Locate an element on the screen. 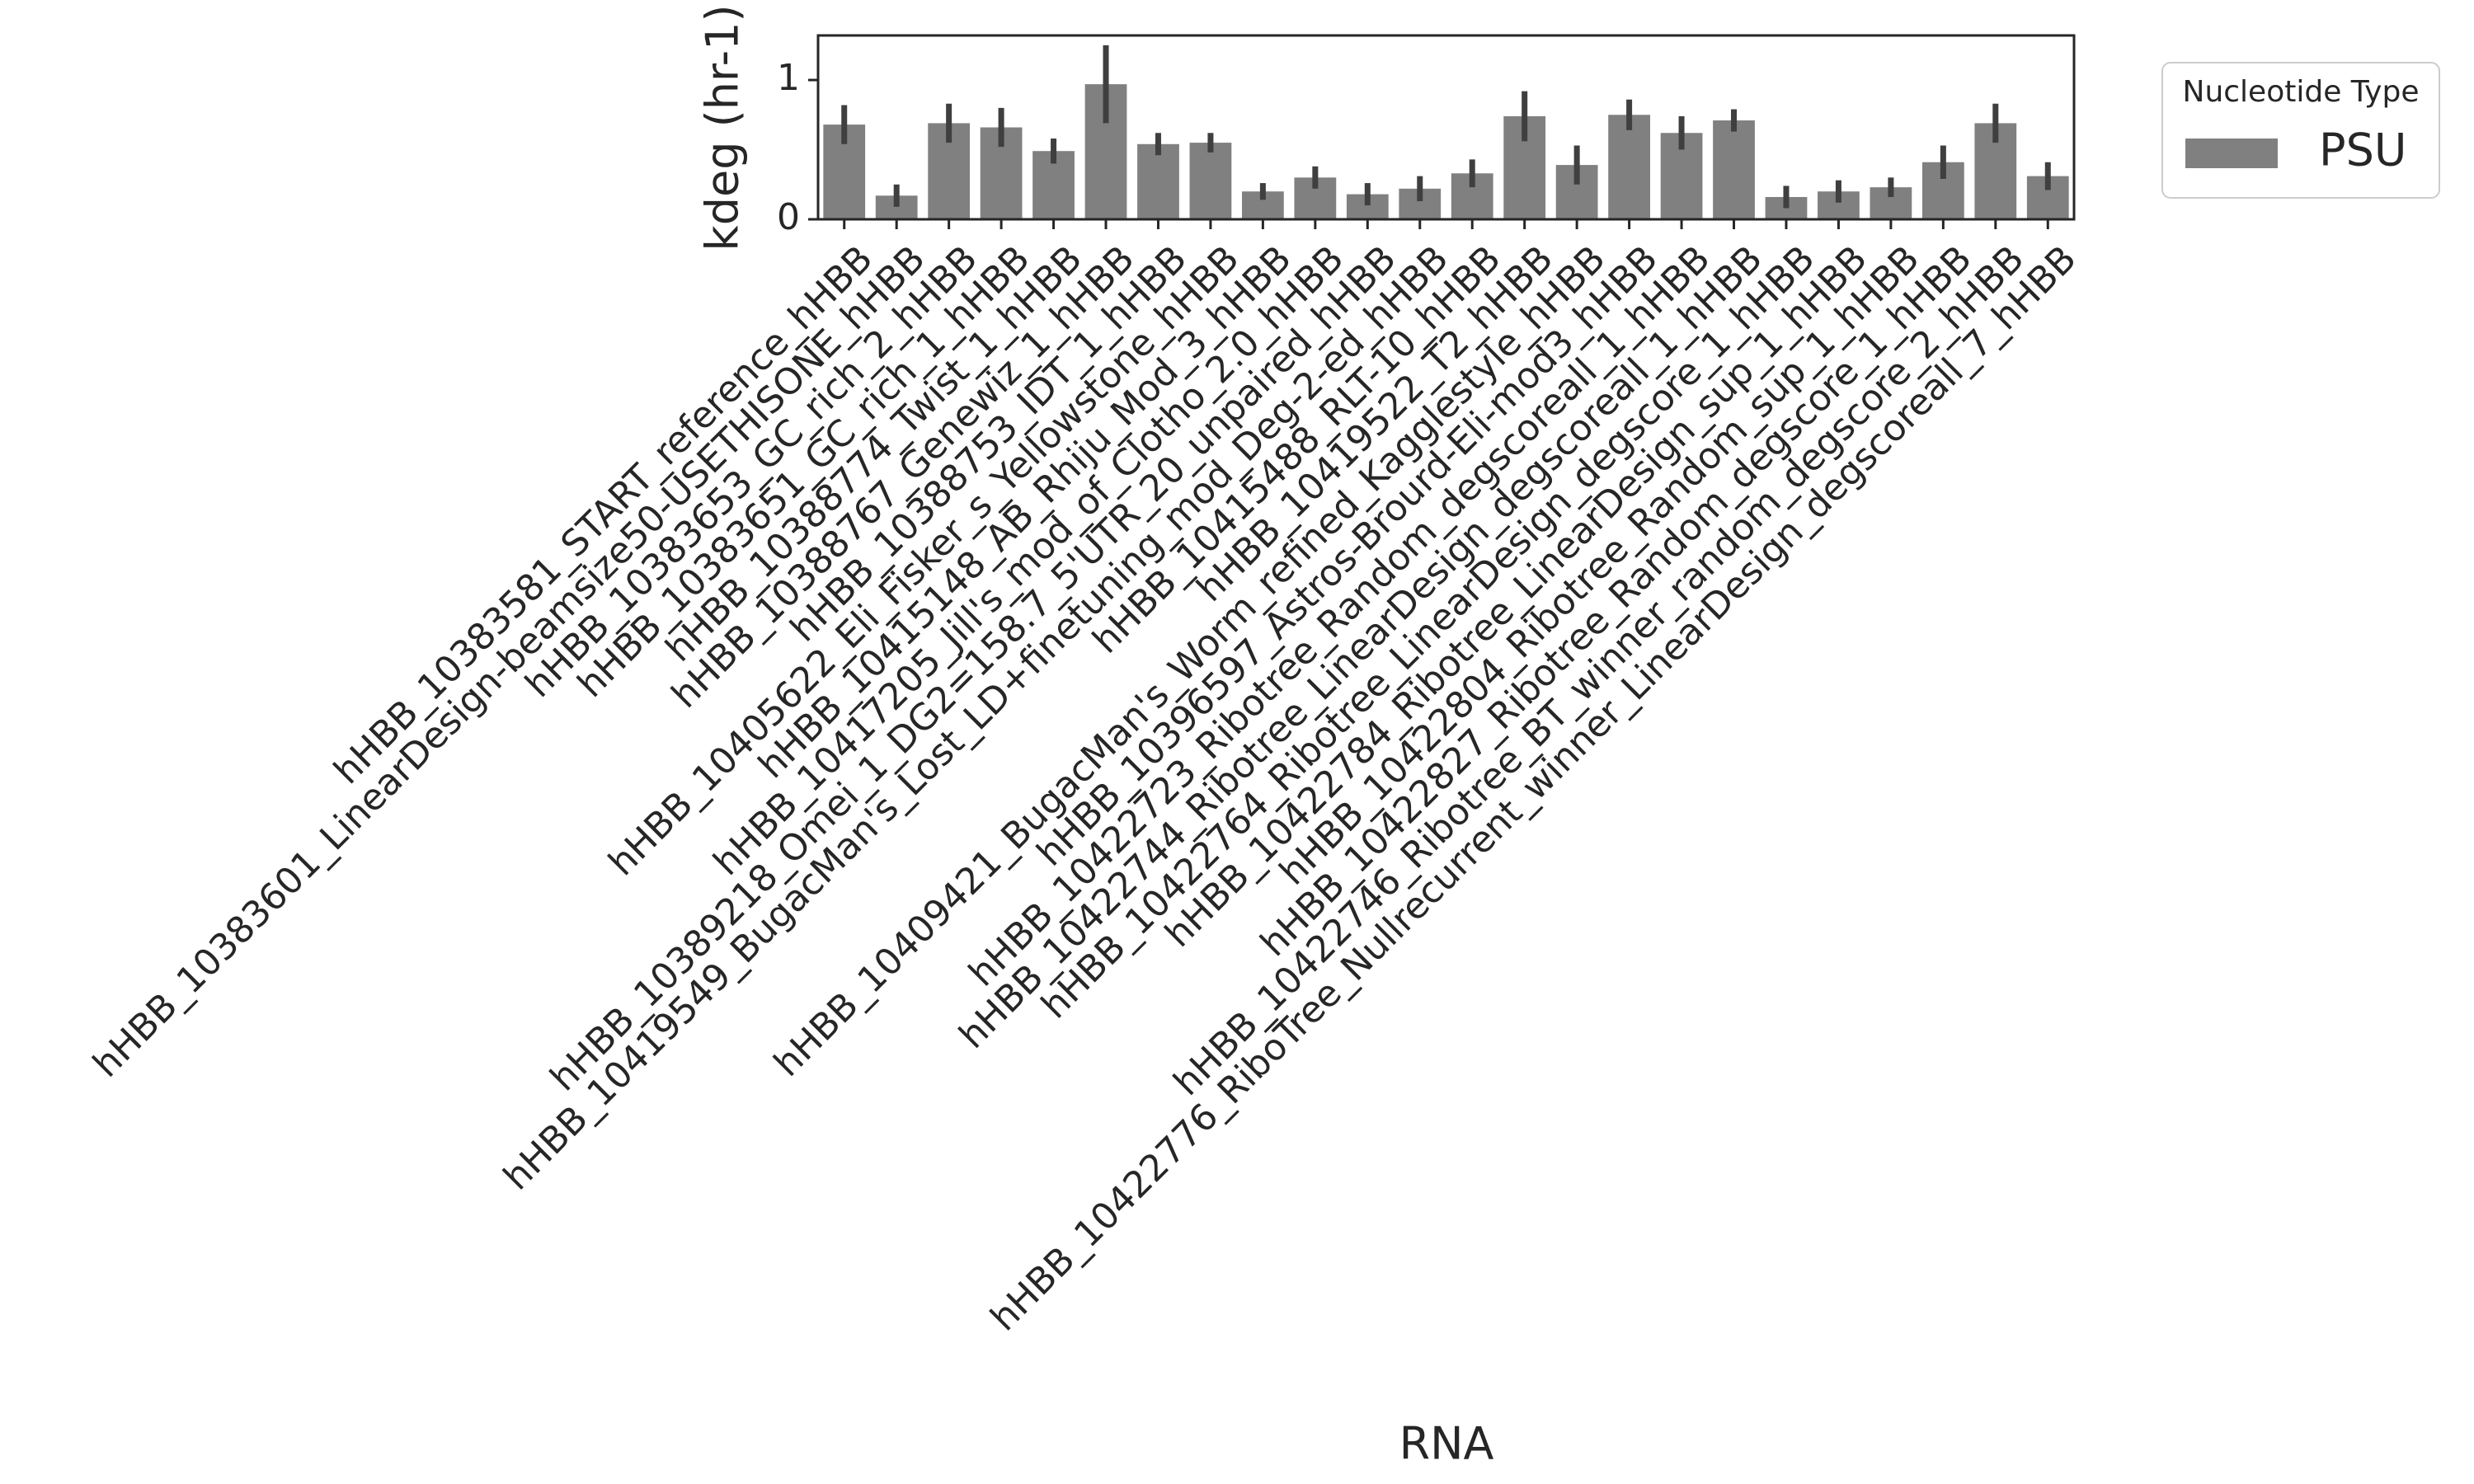  y-tick-label: 1 is located at coordinates (788, 78).